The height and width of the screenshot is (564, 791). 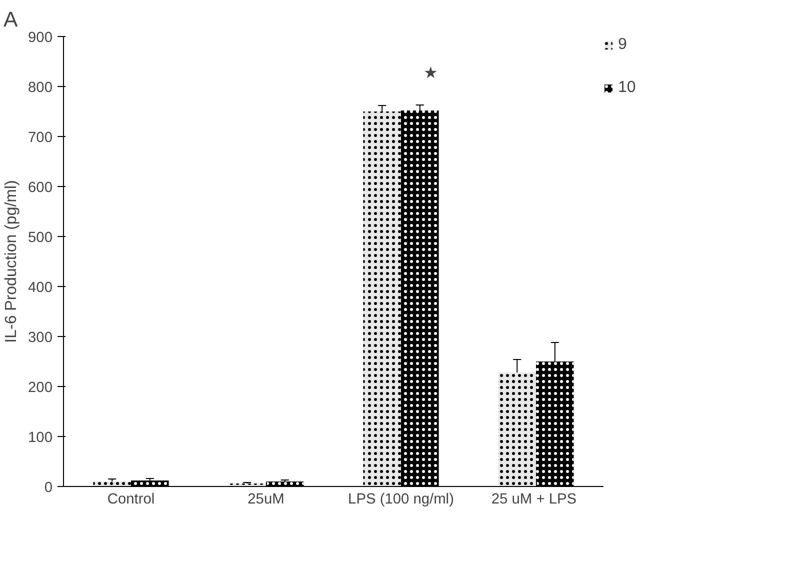 I want to click on y-tick-label: 900, so click(x=40, y=38).